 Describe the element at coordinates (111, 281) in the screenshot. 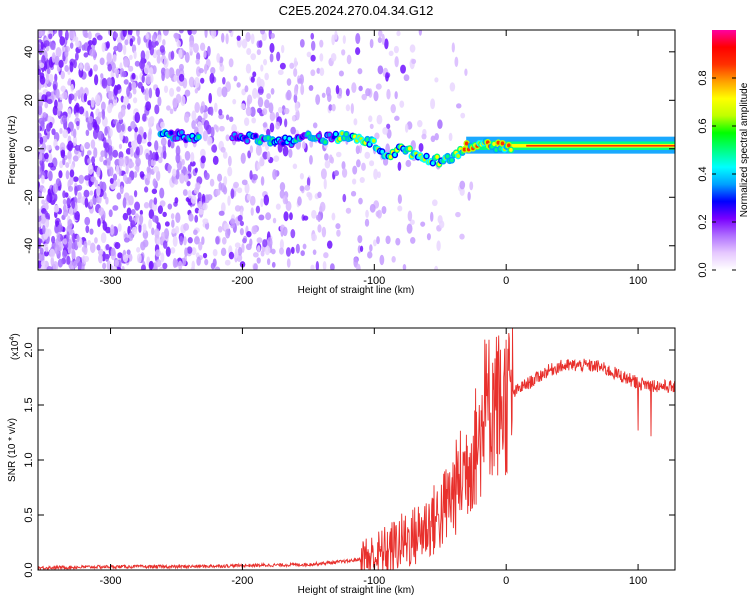

I see `spectrogram-x-tick-label: -300` at that location.